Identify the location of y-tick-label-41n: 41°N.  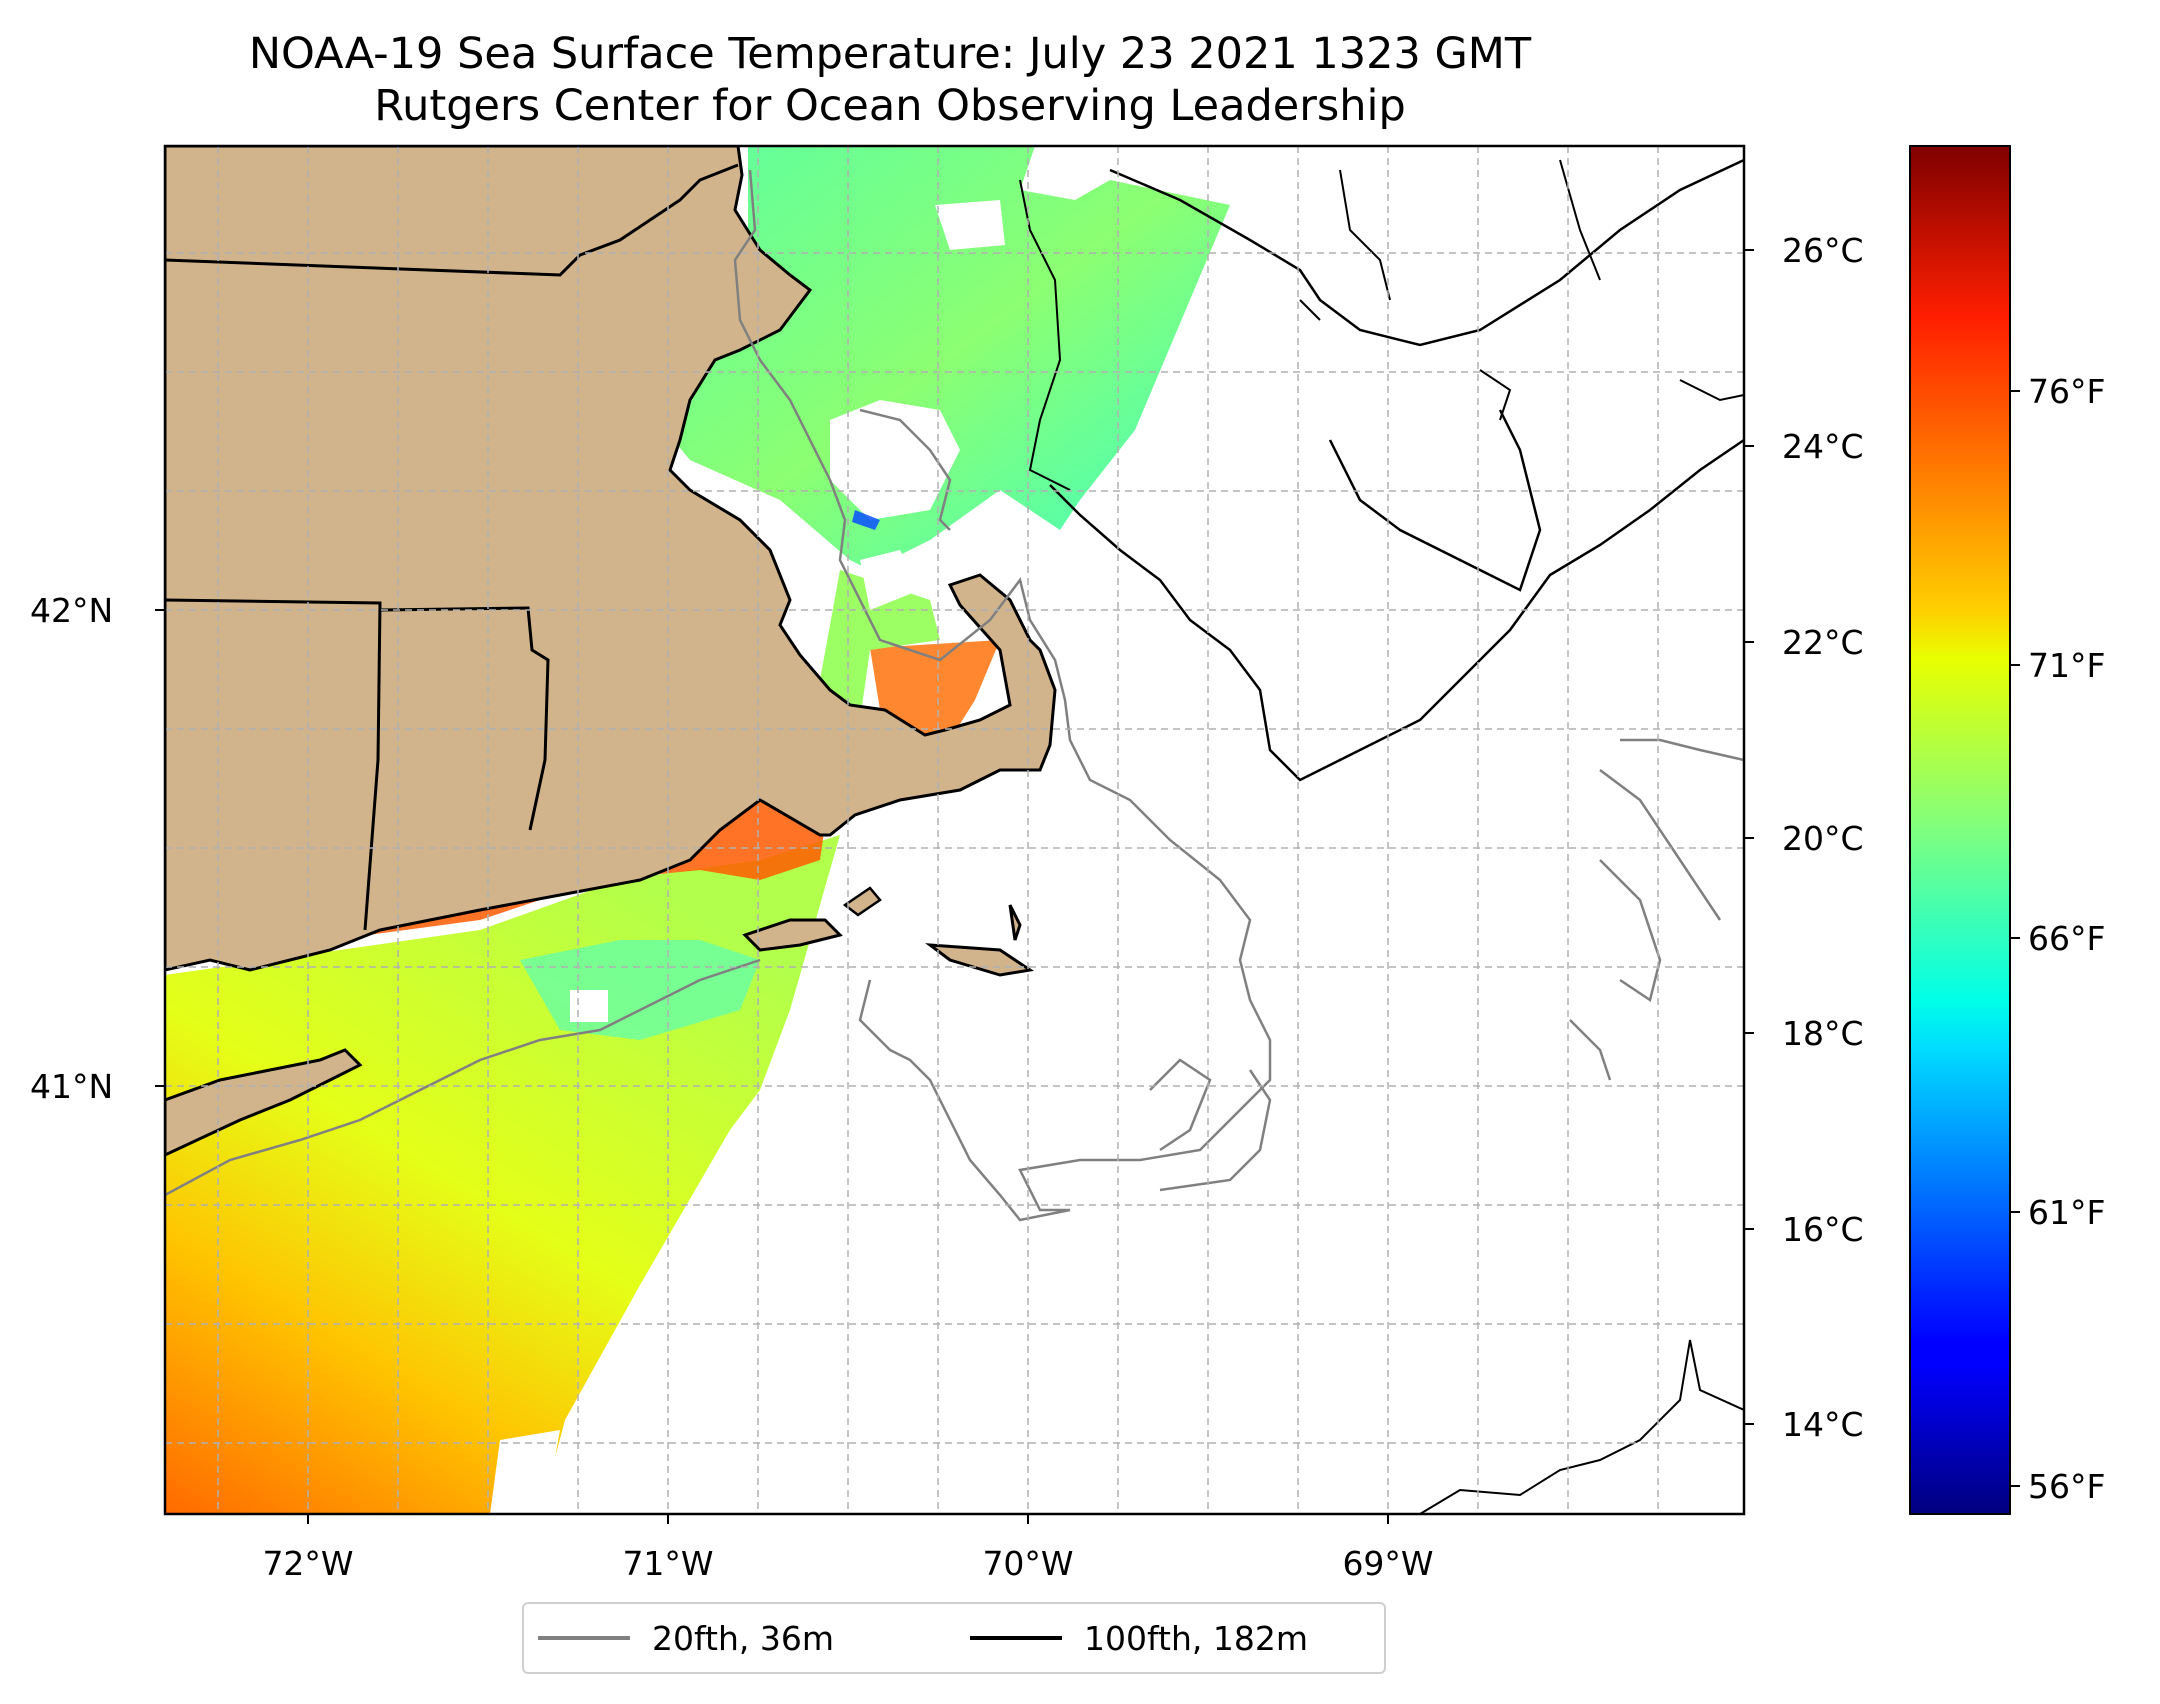
(71, 1086).